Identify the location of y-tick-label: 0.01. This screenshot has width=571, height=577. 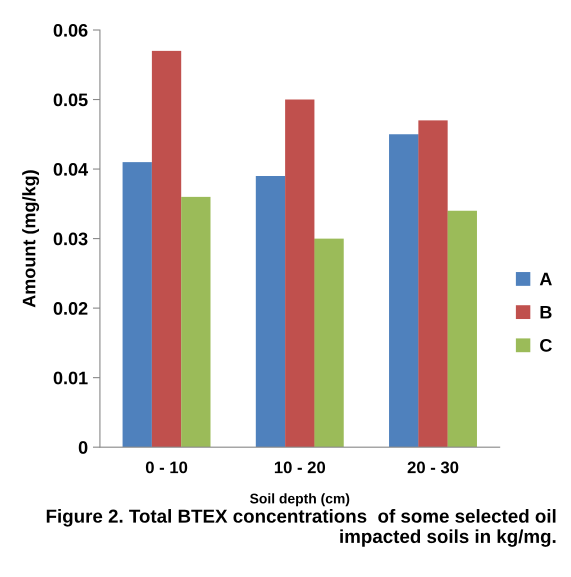
(71, 378).